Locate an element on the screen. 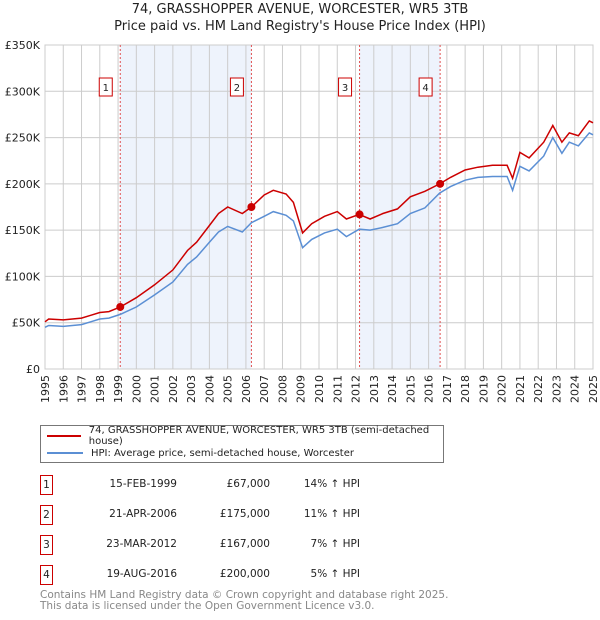 The height and width of the screenshot is (620, 600). sale-price: £167,000 is located at coordinates (244, 544).